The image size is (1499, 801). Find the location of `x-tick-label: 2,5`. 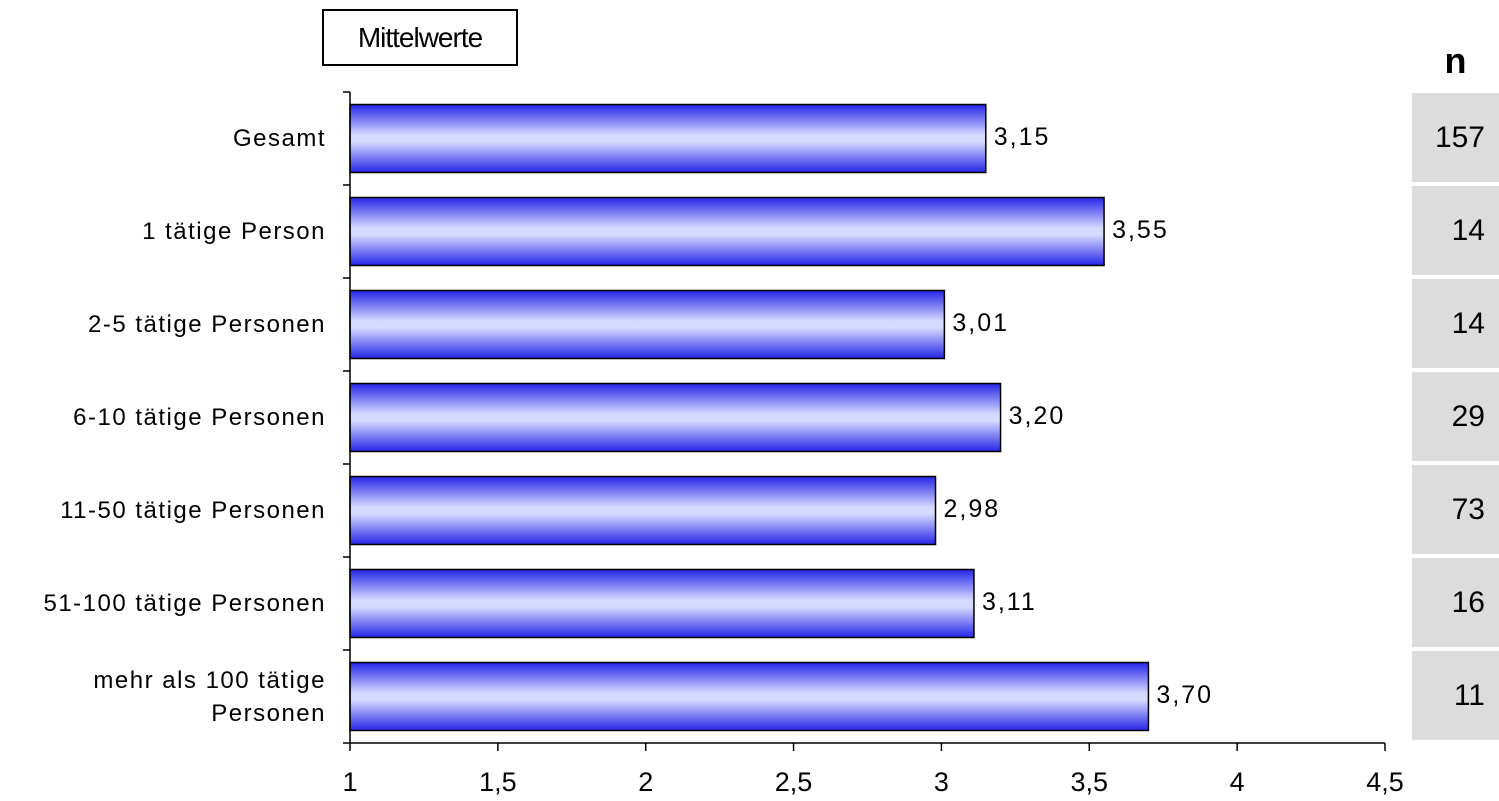

x-tick-label: 2,5 is located at coordinates (793, 782).